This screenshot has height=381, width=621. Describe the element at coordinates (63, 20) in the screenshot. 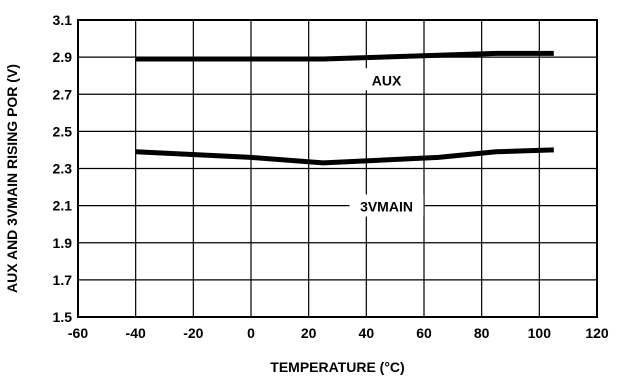

I see `y-tick-label: 3.1` at that location.